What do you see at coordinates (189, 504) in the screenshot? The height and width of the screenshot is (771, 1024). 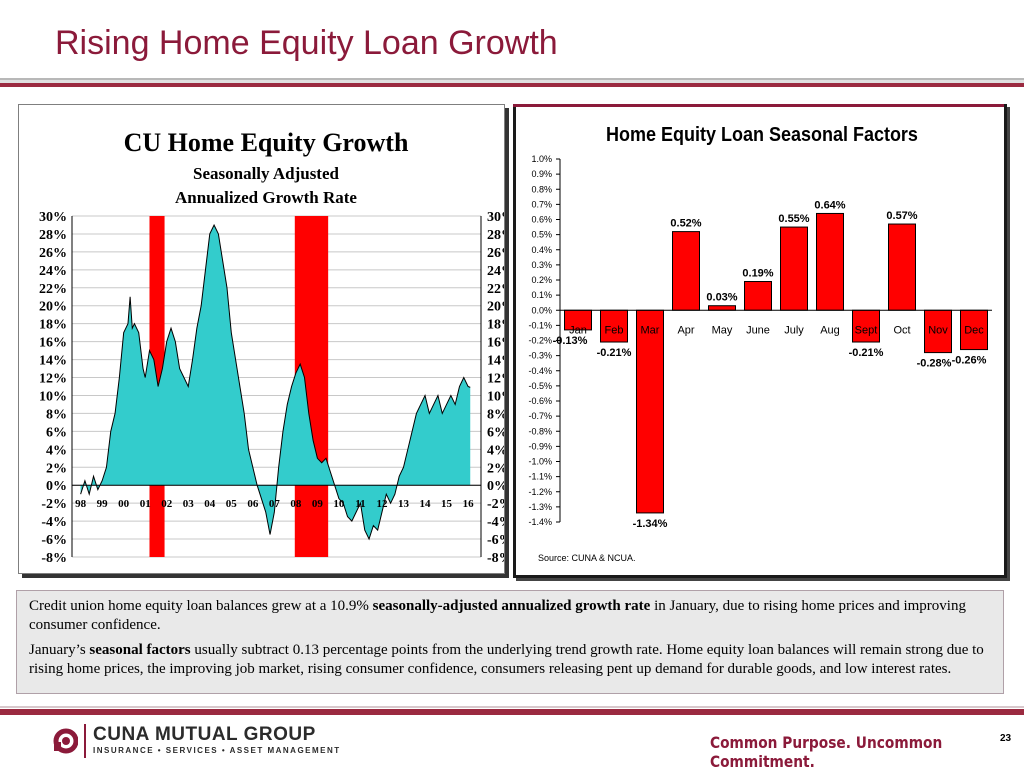 I see `x-tick-label: 03` at bounding box center [189, 504].